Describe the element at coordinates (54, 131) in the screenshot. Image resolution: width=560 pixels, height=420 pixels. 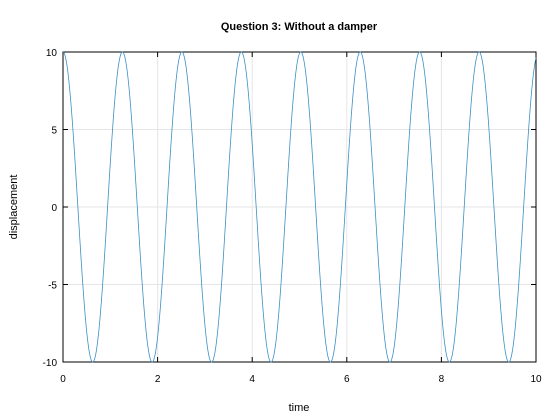
I see `y-tick-label: 5` at that location.